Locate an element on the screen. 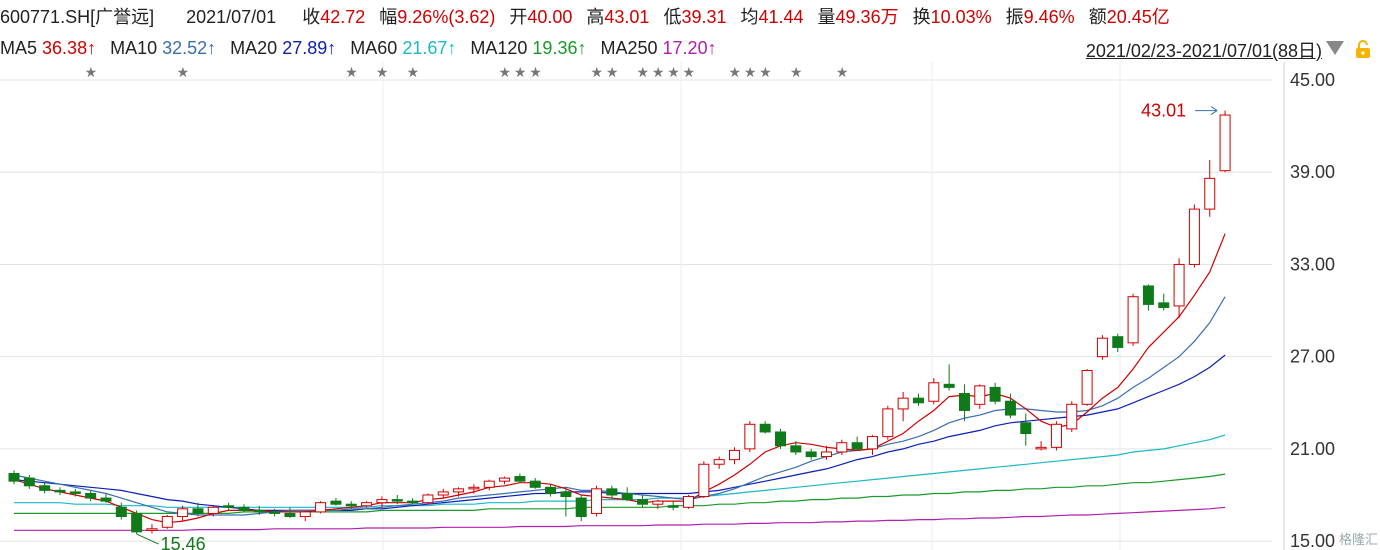 This screenshot has height=550, width=1380. ma-legend-item: MA10 32.52↑ is located at coordinates (163, 48).